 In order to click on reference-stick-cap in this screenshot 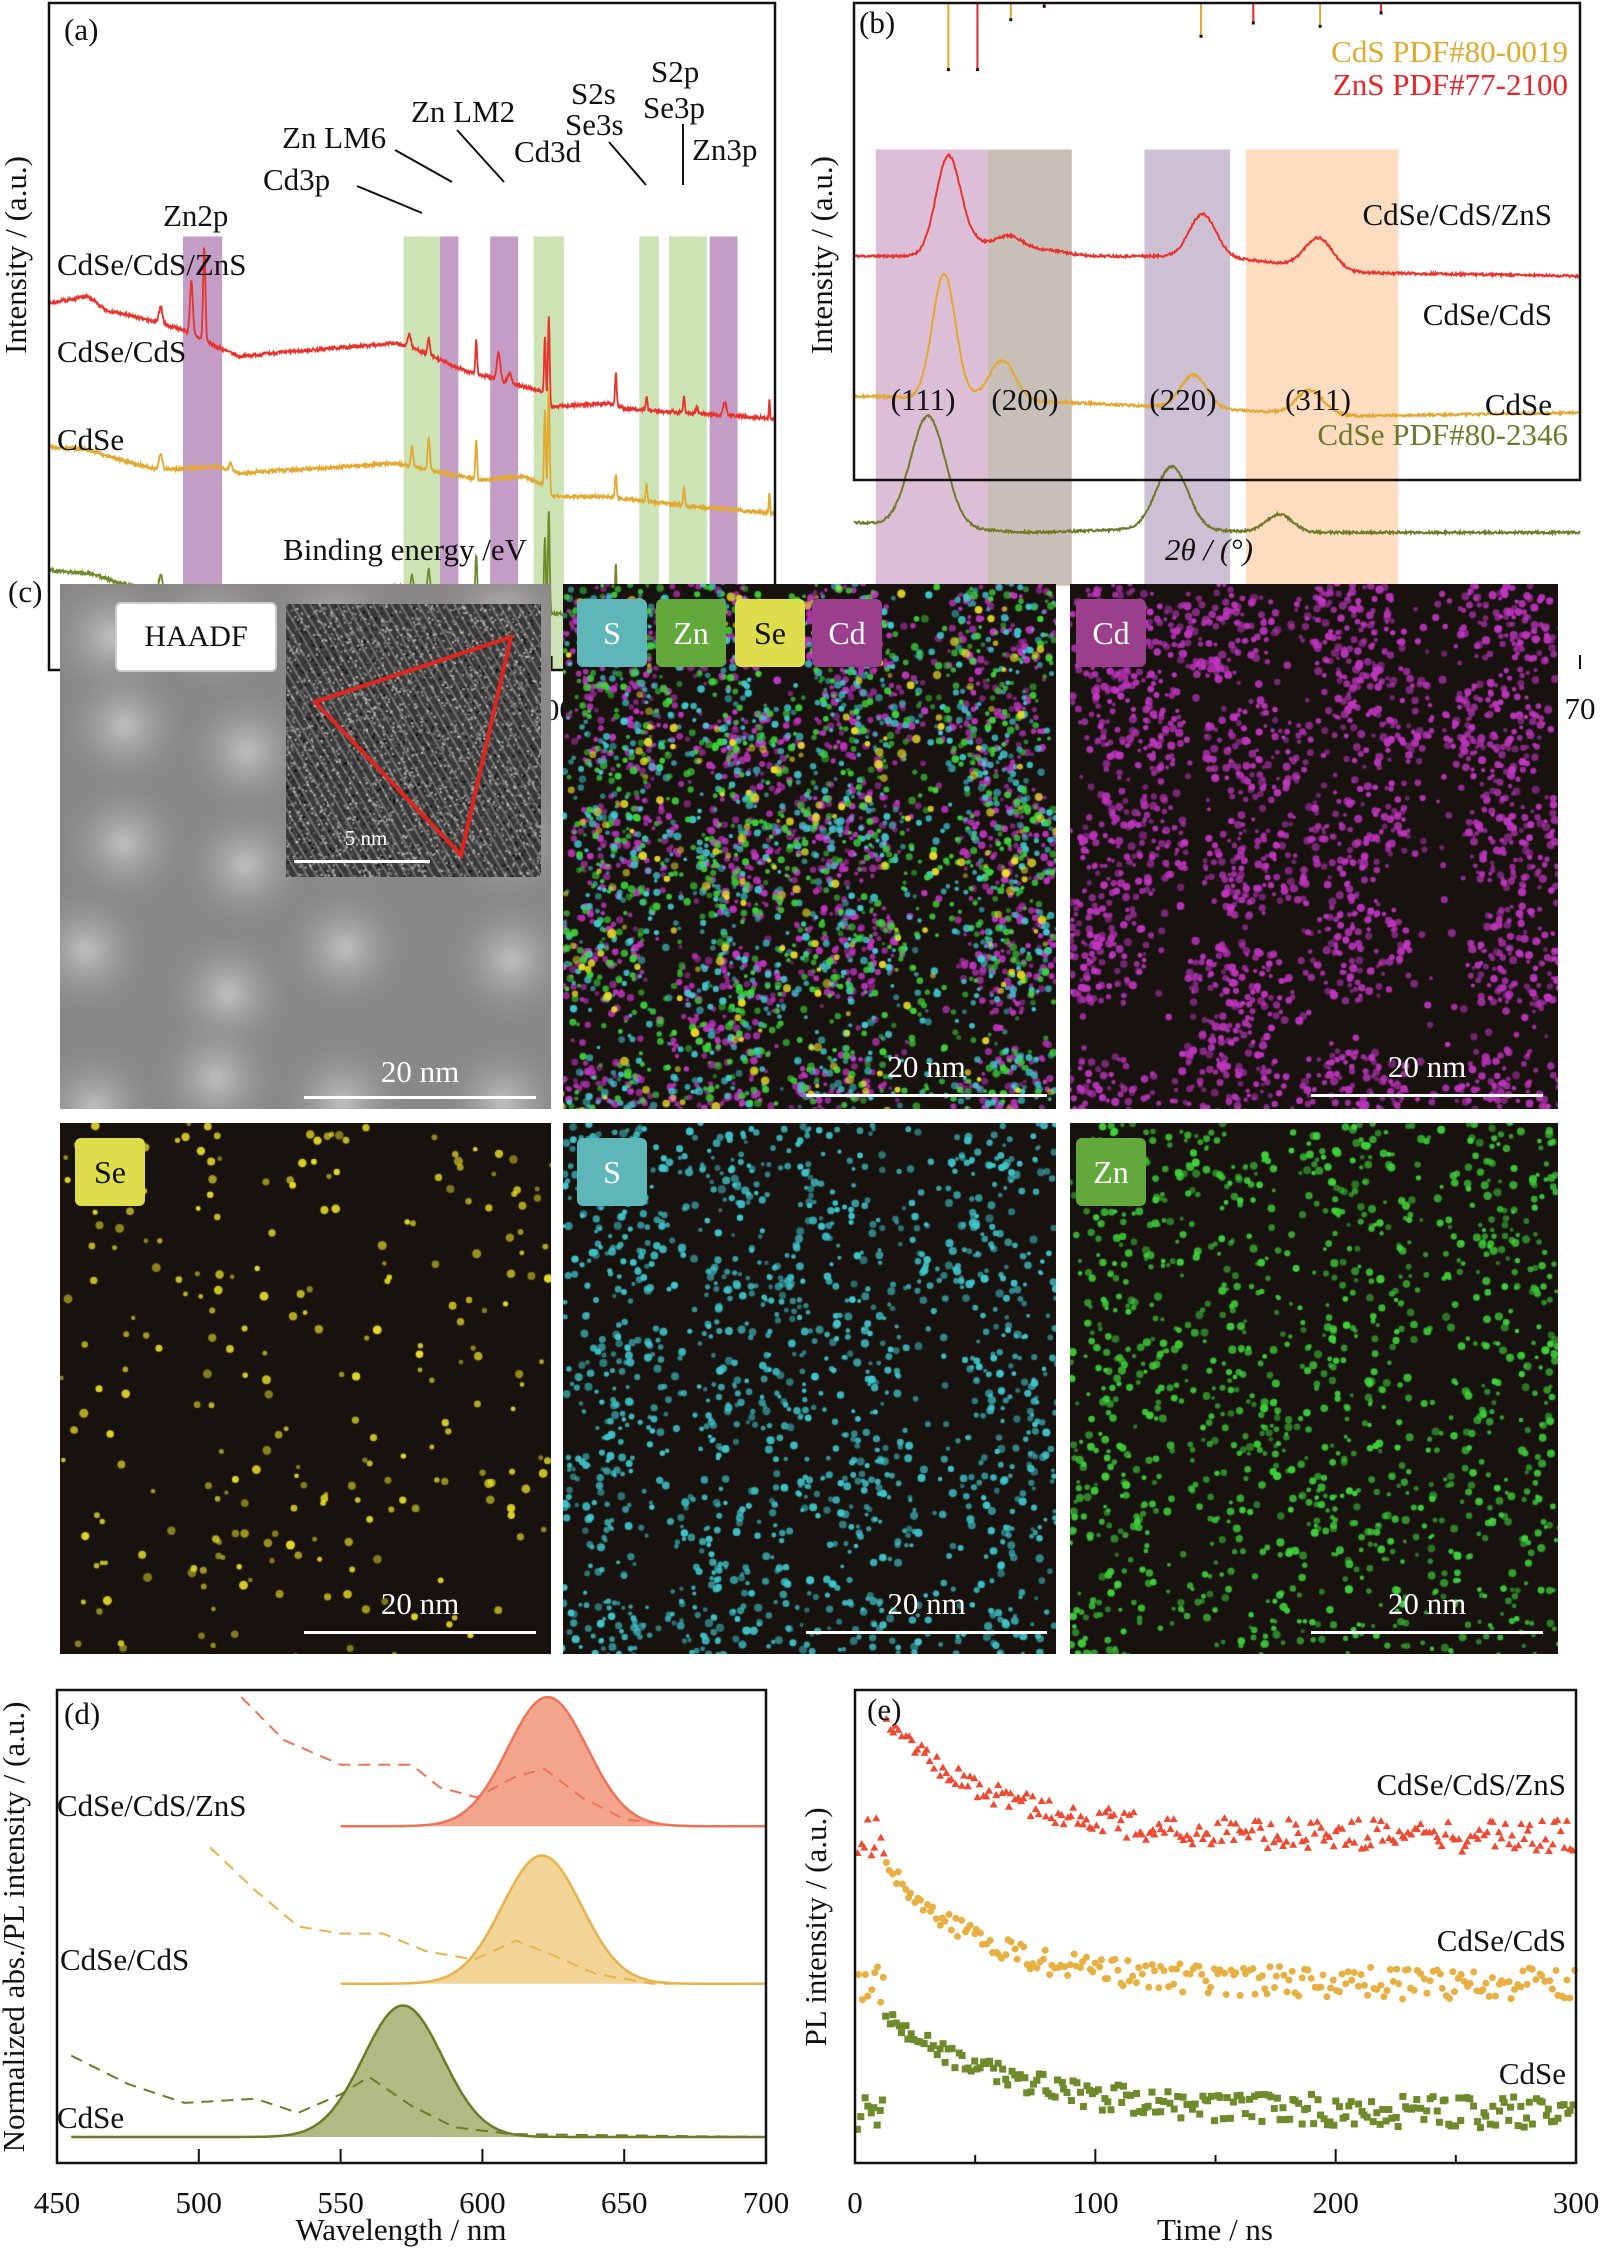, I will do `click(1381, 13)`.